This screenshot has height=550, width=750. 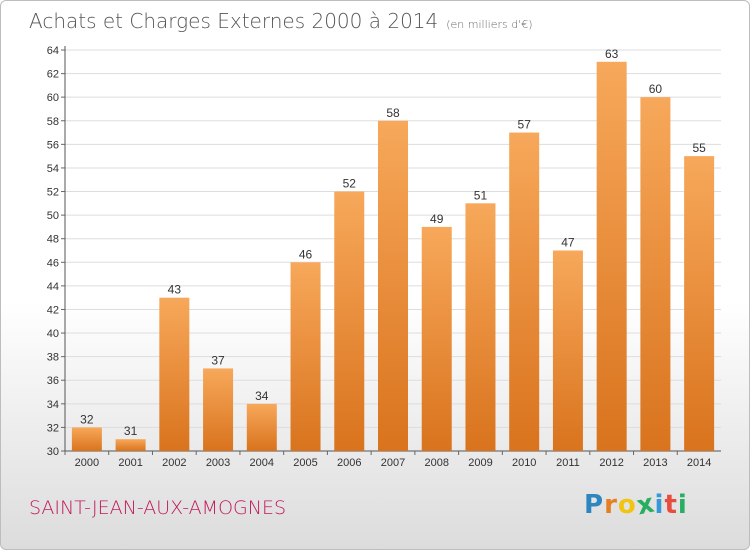 I want to click on bar-2004, so click(x=261, y=427).